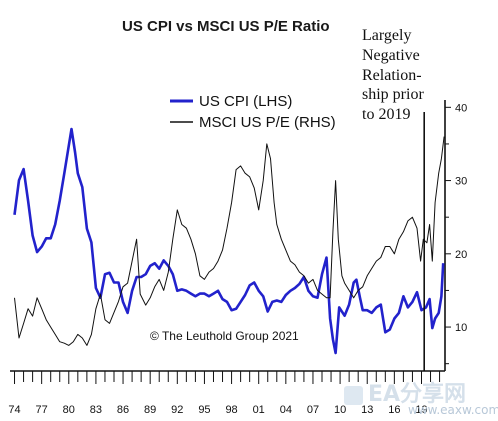  What do you see at coordinates (386, 35) in the screenshot?
I see `annotation-line: Largely` at bounding box center [386, 35].